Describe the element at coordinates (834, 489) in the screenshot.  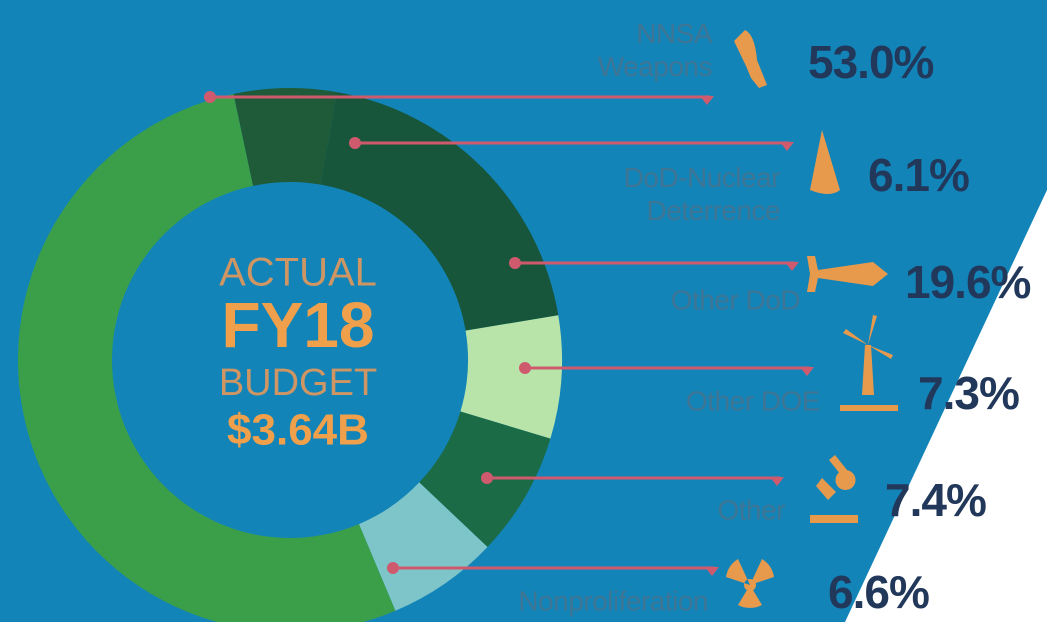
I see `microscope-icon` at that location.